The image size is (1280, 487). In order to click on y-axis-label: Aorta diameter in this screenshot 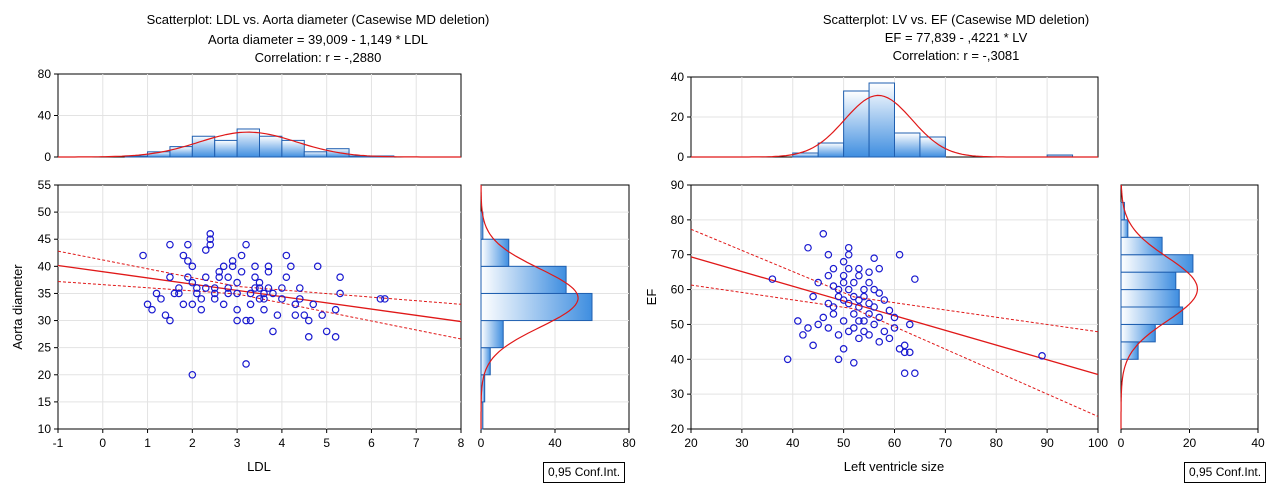, I will do `click(17, 307)`.